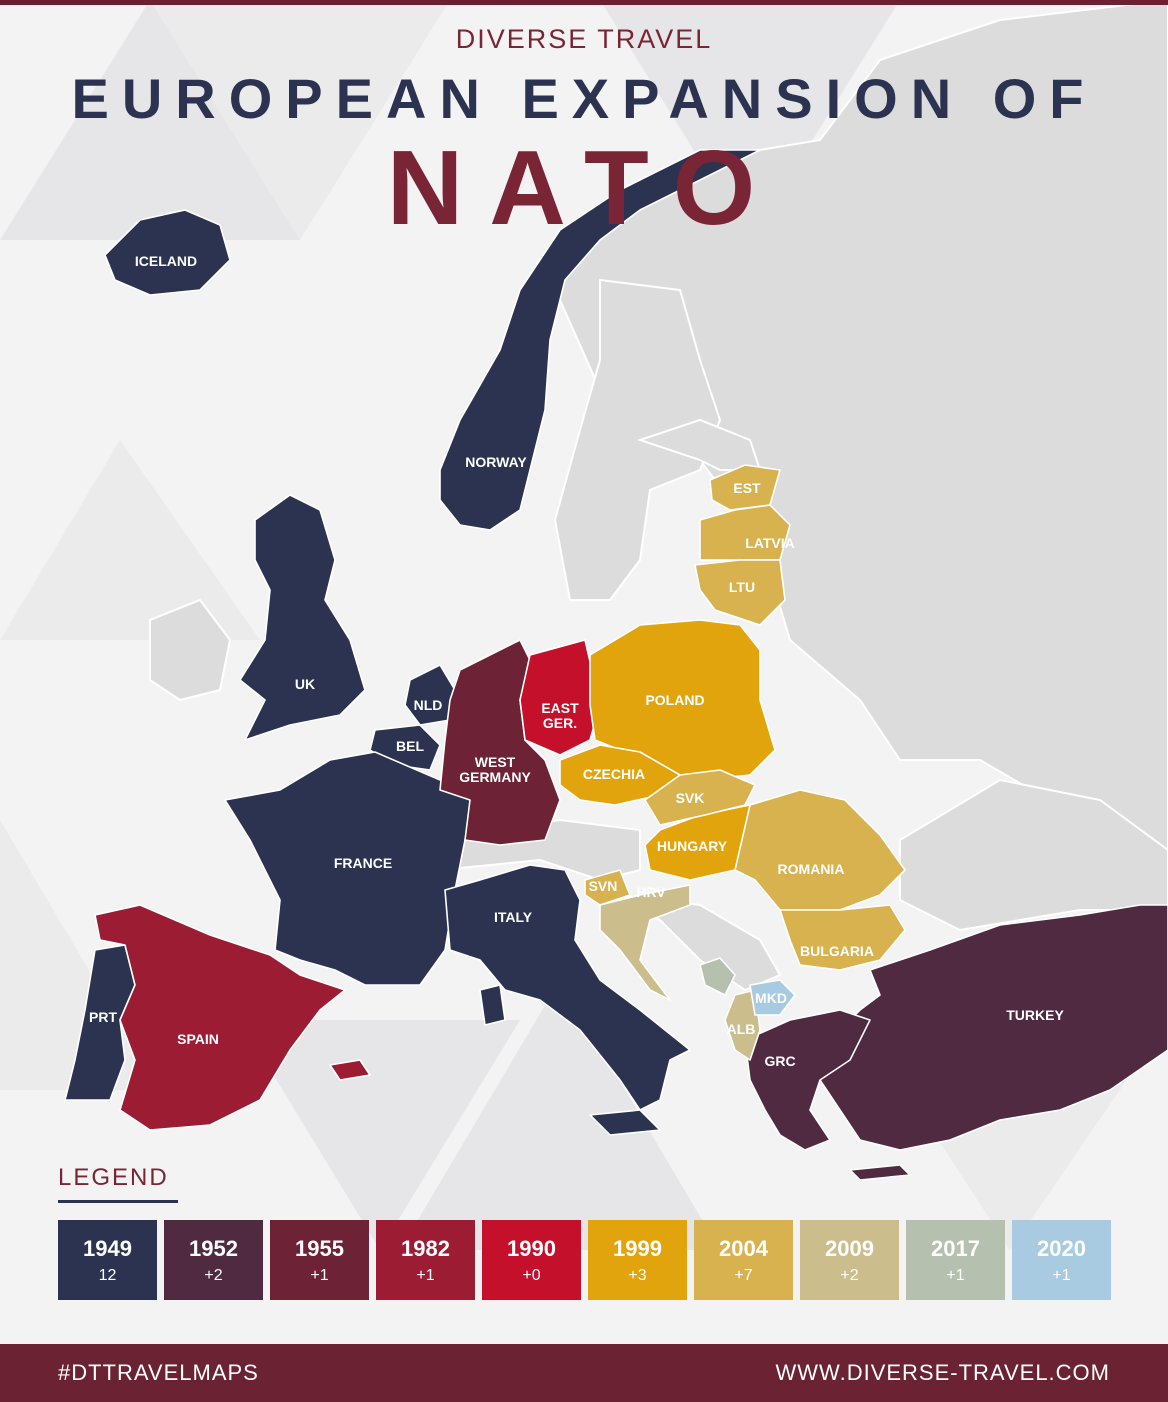 Image resolution: width=1168 pixels, height=1402 pixels. I want to click on country-mkd, so click(772, 997).